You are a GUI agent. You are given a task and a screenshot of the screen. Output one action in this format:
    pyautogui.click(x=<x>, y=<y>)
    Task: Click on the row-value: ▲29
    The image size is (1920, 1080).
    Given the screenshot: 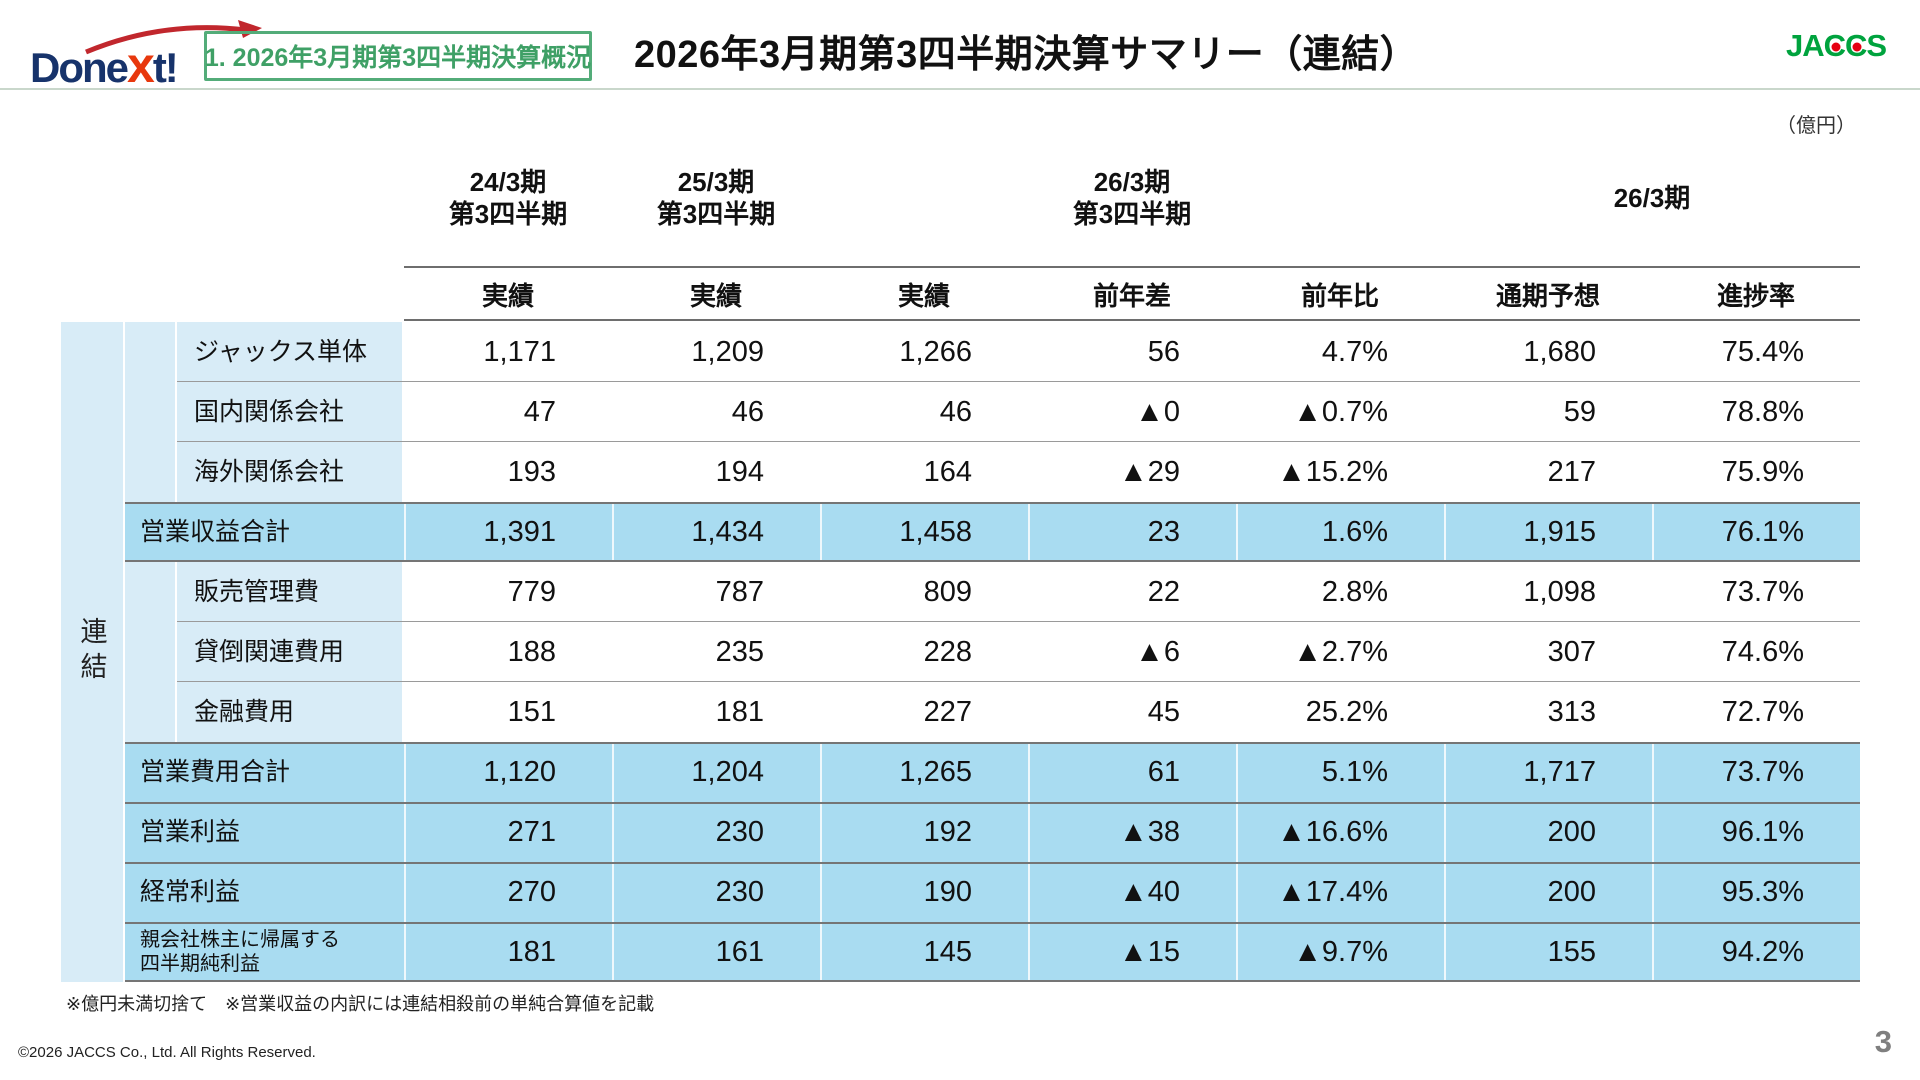 What is the action you would take?
    pyautogui.click(x=1149, y=471)
    